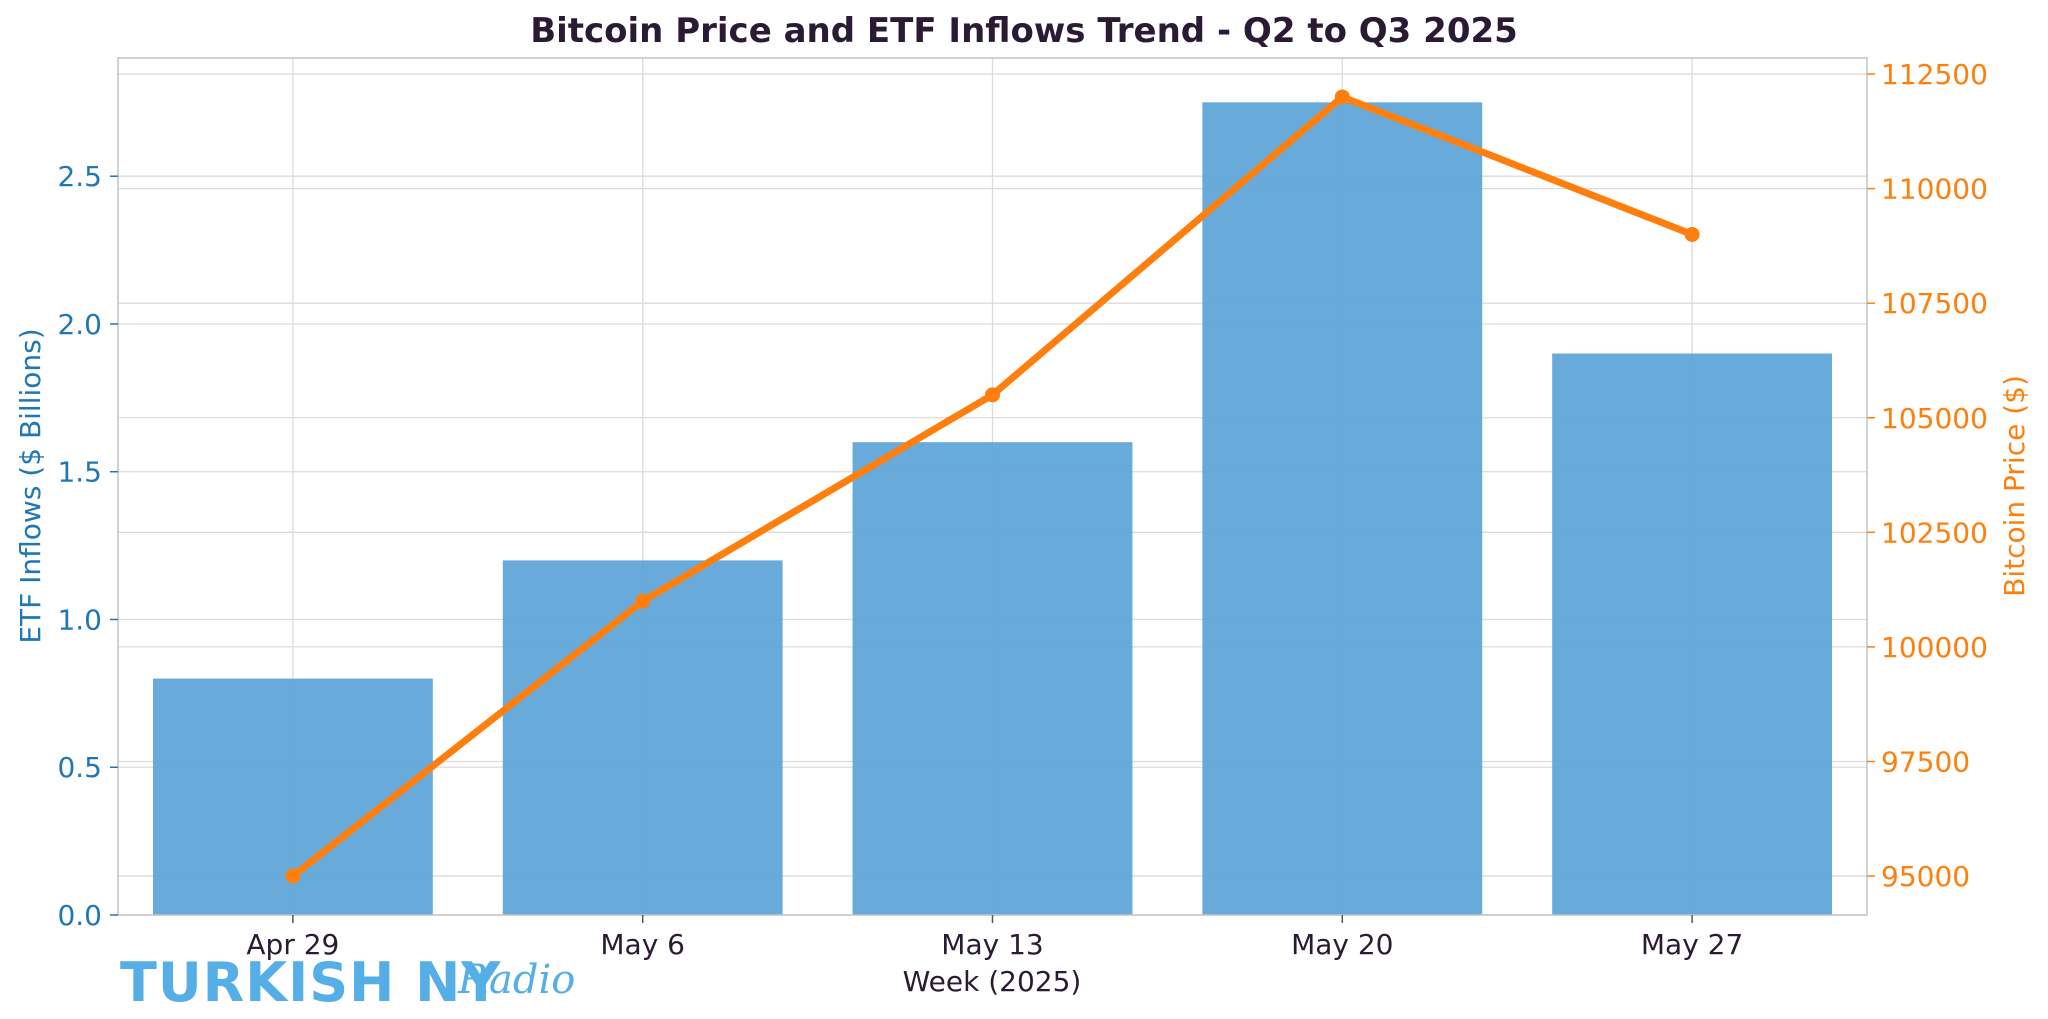 The width and height of the screenshot is (2048, 1019). I want to click on left-tick-label: 1.0, so click(79, 619).